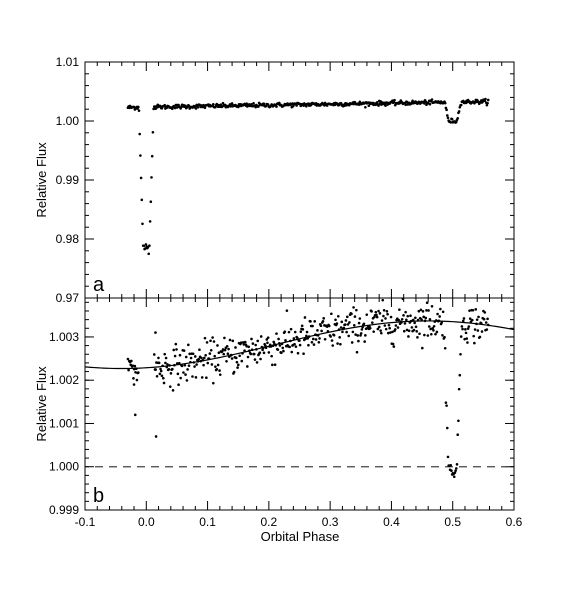 The height and width of the screenshot is (600, 570). Describe the element at coordinates (68, 62) in the screenshot. I see `y-tick-label: 1.01` at that location.